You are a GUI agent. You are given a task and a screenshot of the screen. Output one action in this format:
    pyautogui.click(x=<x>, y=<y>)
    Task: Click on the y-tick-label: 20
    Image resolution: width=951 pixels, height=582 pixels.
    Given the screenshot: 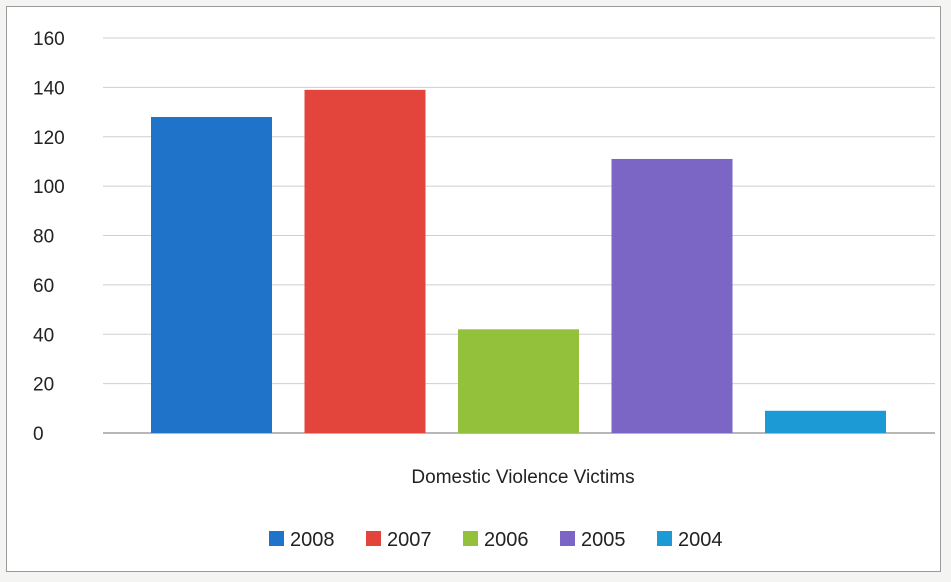 What is the action you would take?
    pyautogui.click(x=43, y=385)
    